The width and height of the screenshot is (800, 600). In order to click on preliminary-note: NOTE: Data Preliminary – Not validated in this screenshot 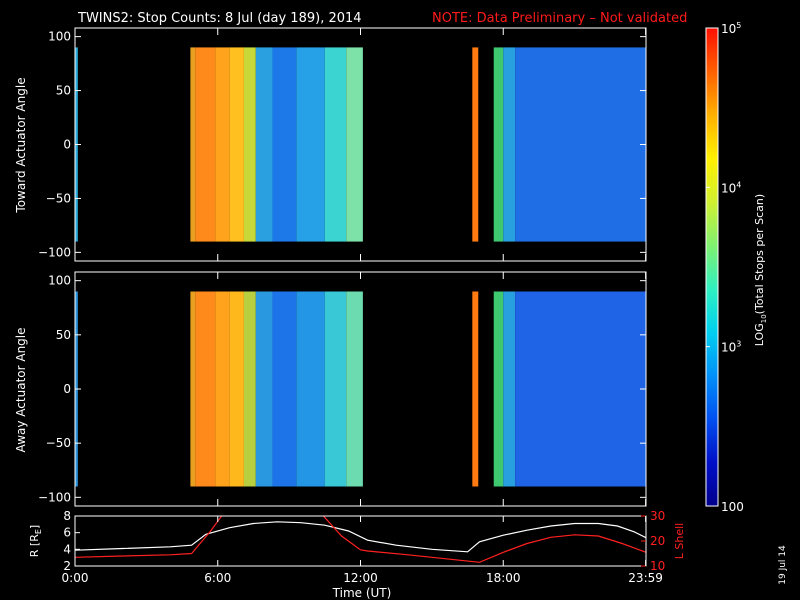, I will do `click(559, 18)`.